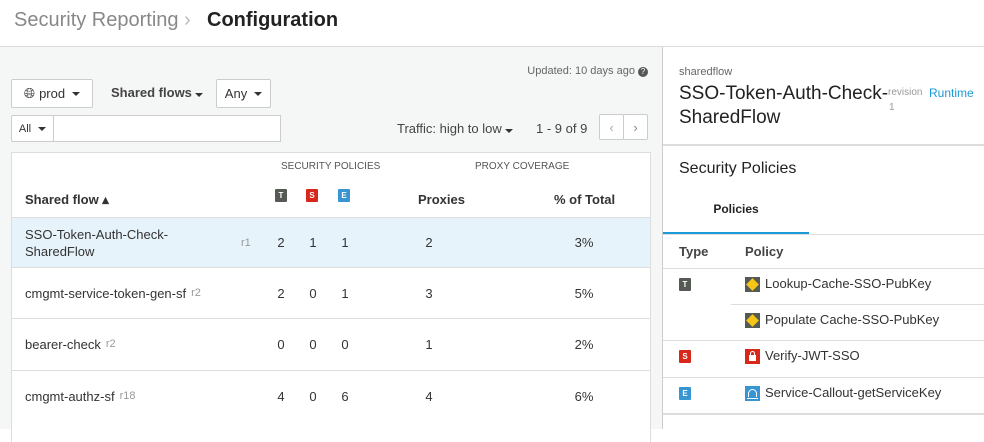 Image resolution: width=984 pixels, height=442 pixels. Describe the element at coordinates (429, 396) in the screenshot. I see `proxies-count: 4` at that location.